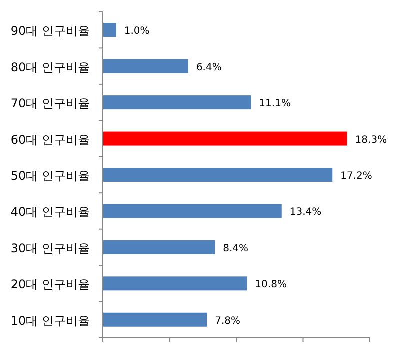 The height and width of the screenshot is (347, 394). What do you see at coordinates (50, 285) in the screenshot?
I see `y-tick-label: 20대 인구비율` at bounding box center [50, 285].